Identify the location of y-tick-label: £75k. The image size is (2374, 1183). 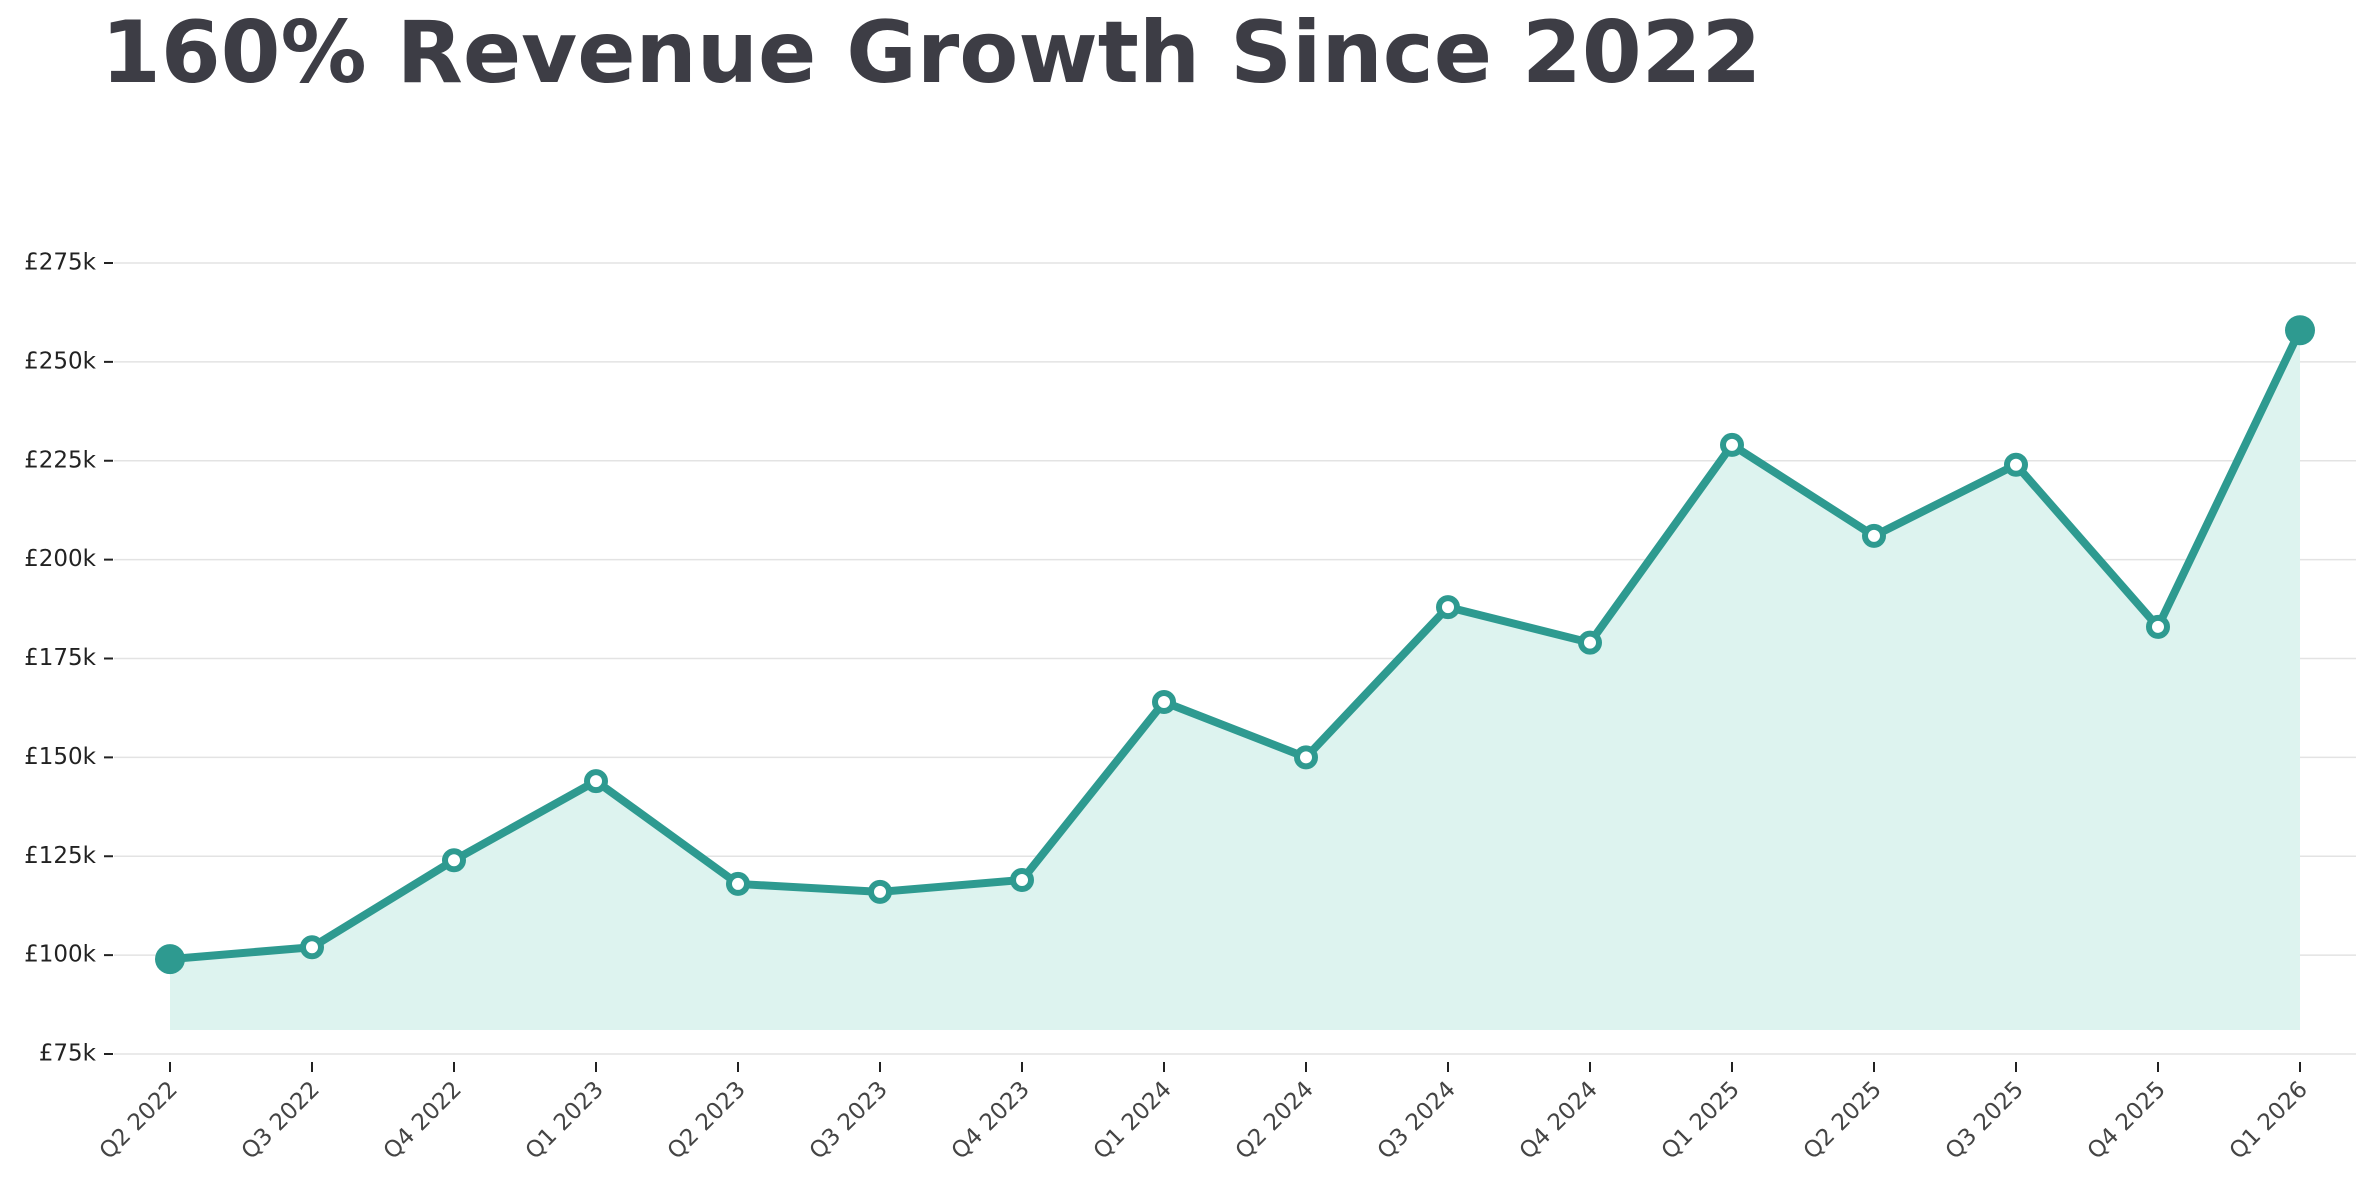
(68, 1054).